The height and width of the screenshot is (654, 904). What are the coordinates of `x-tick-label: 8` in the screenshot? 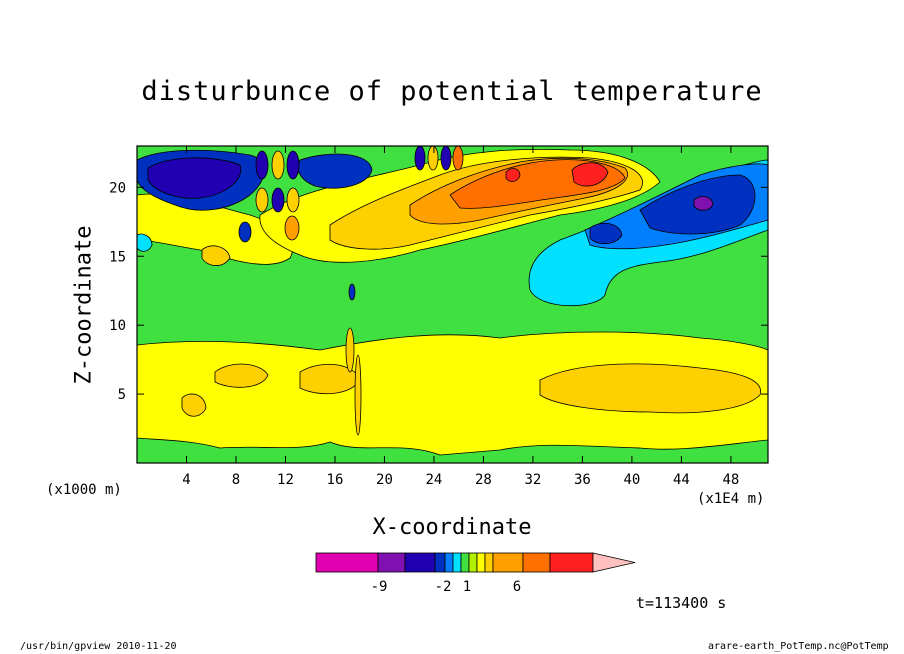 It's located at (236, 480).